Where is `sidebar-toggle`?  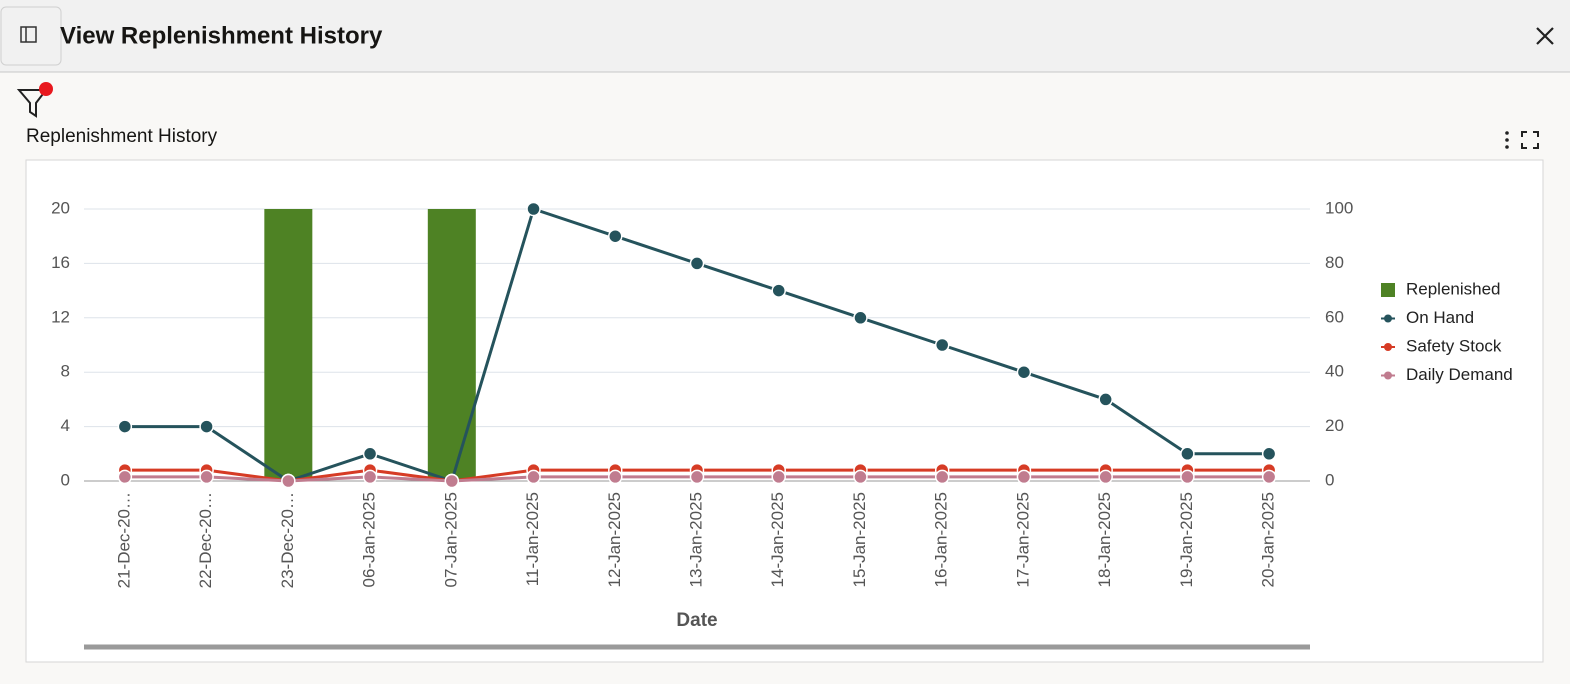
sidebar-toggle is located at coordinates (31, 36).